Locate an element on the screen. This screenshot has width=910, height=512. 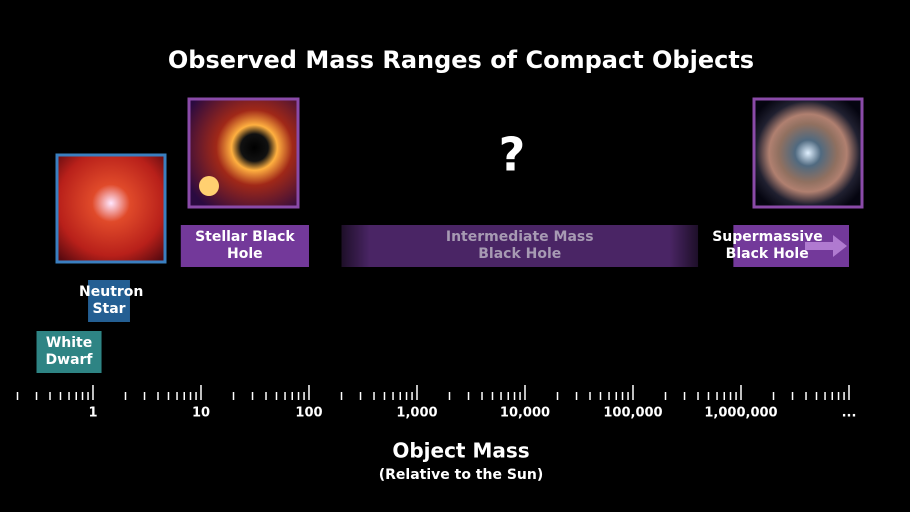
bar-label-text: Stellar Black Hole is located at coordinates (245, 245).